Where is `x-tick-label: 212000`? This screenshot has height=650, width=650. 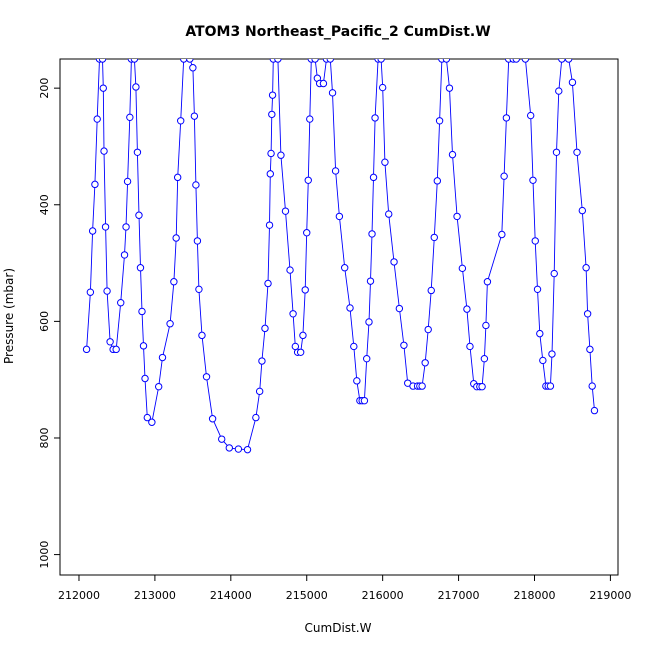
x-tick-label: 212000 is located at coordinates (79, 595).